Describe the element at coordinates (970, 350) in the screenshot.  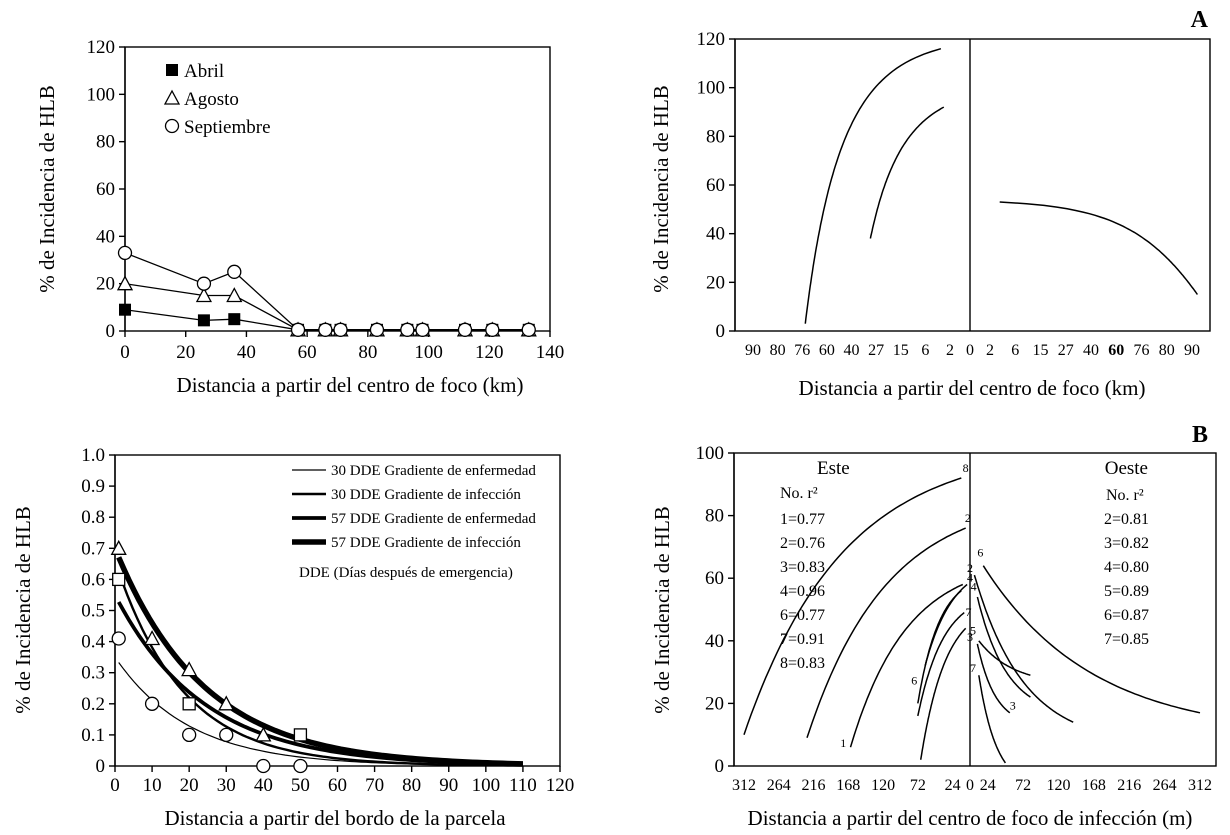
I see `p2-x-tick-label: 0` at that location.